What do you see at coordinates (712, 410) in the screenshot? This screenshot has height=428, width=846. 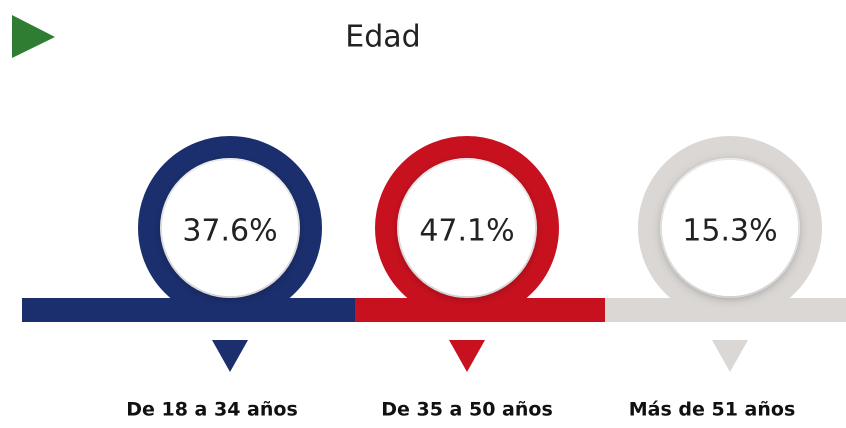 I see `category-label: Más de 51 años` at bounding box center [712, 410].